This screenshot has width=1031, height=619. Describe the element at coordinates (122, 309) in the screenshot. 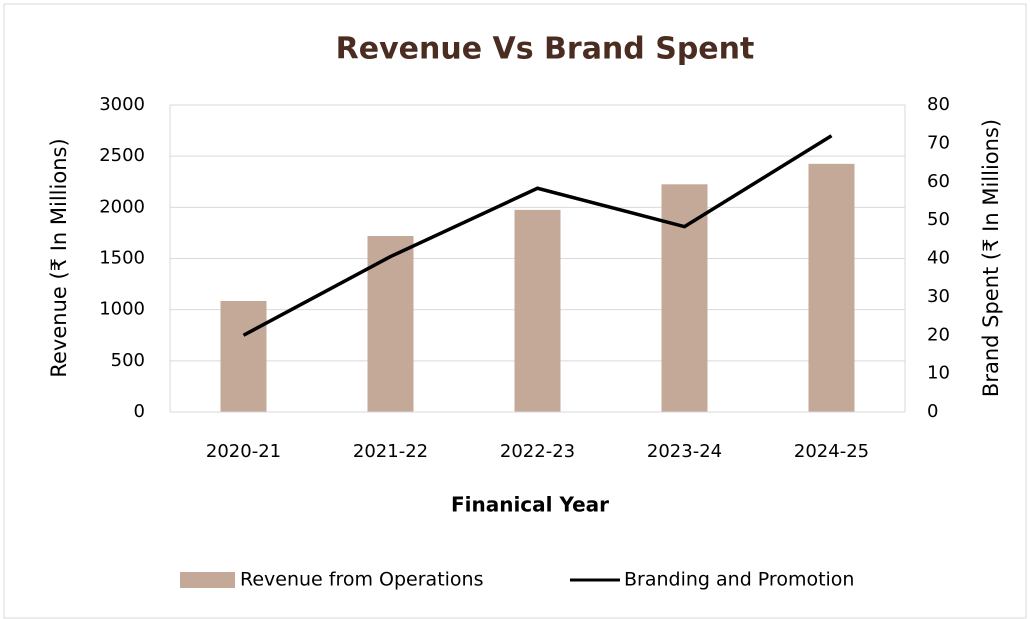

I see `y-tick-label: 1000` at that location.